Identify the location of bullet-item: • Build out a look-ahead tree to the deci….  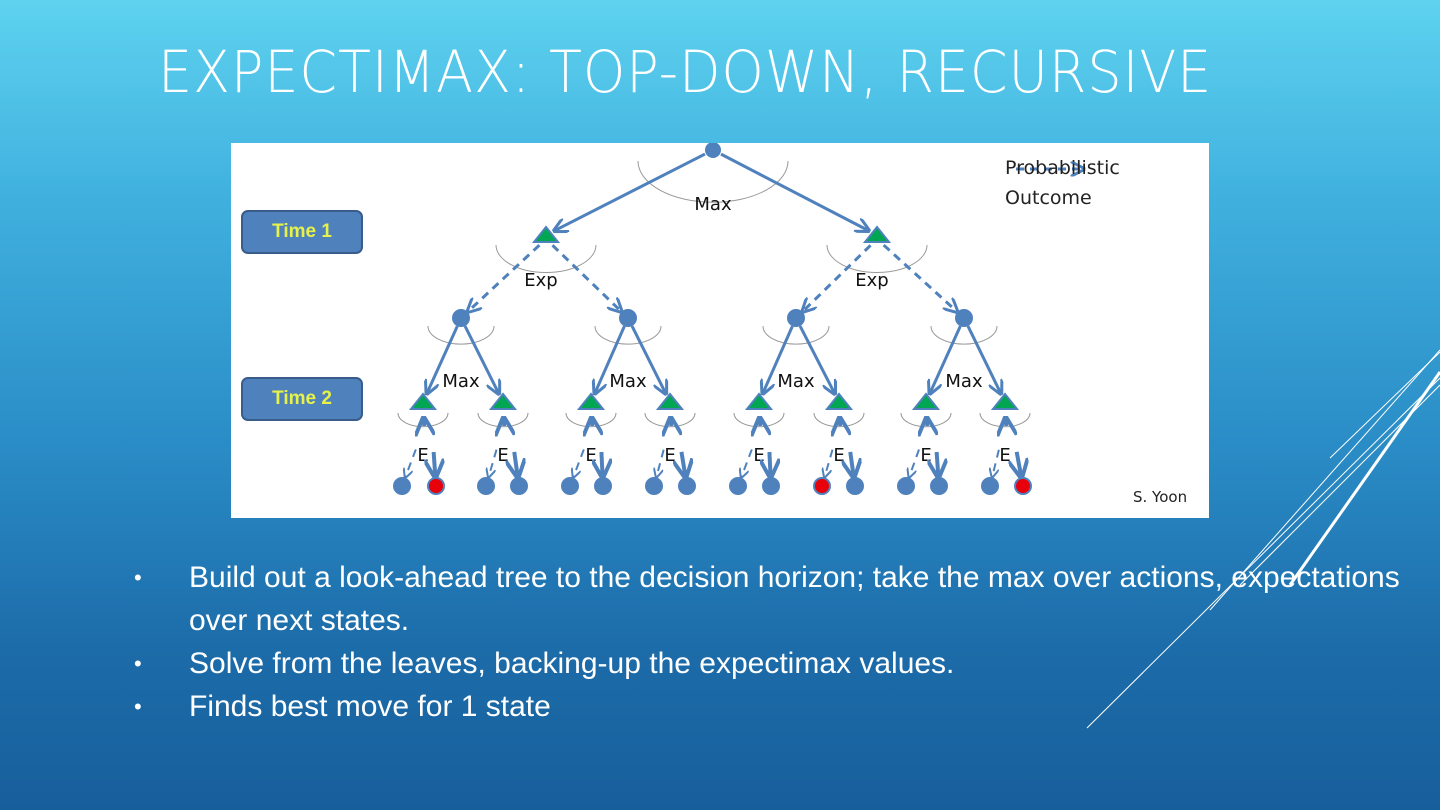
(785, 599).